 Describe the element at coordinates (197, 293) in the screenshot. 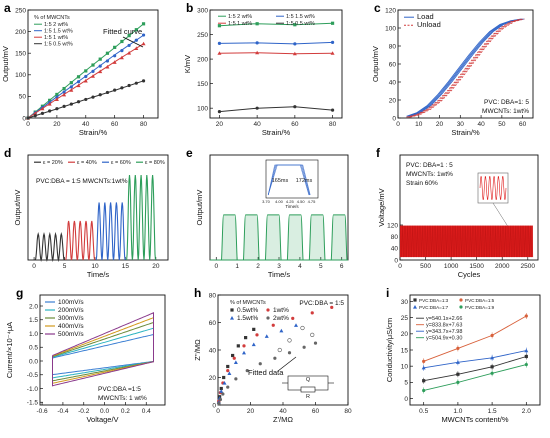

I see `panel-label: h` at that location.